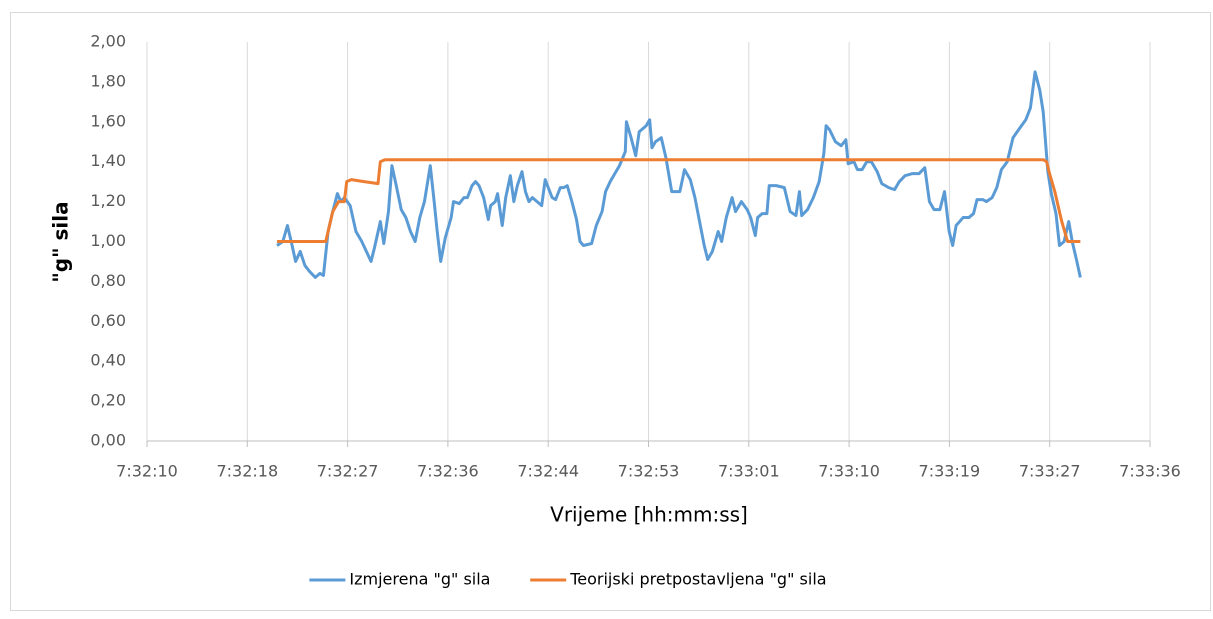  I want to click on y-tick-label: 1,00, so click(108, 240).